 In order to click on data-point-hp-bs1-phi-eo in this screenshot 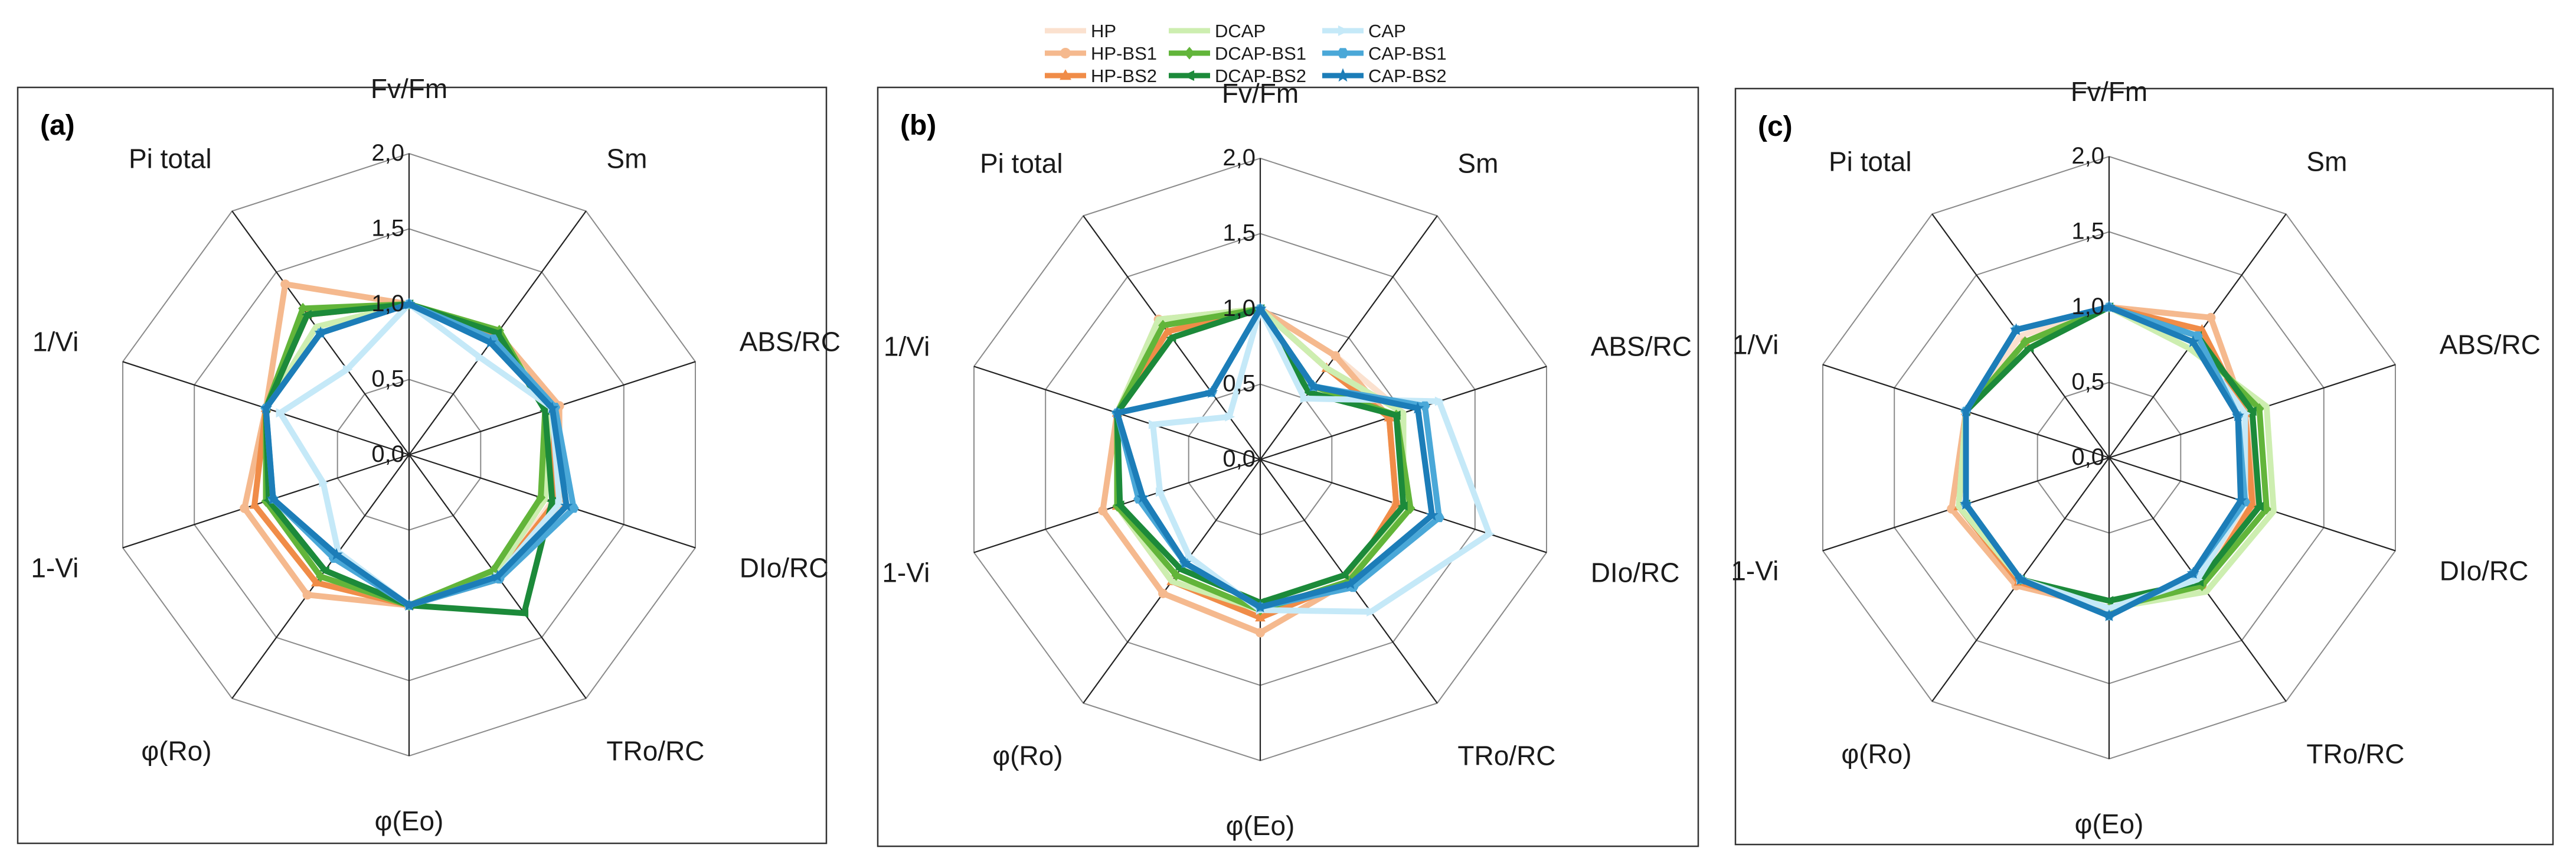, I will do `click(1260, 633)`.